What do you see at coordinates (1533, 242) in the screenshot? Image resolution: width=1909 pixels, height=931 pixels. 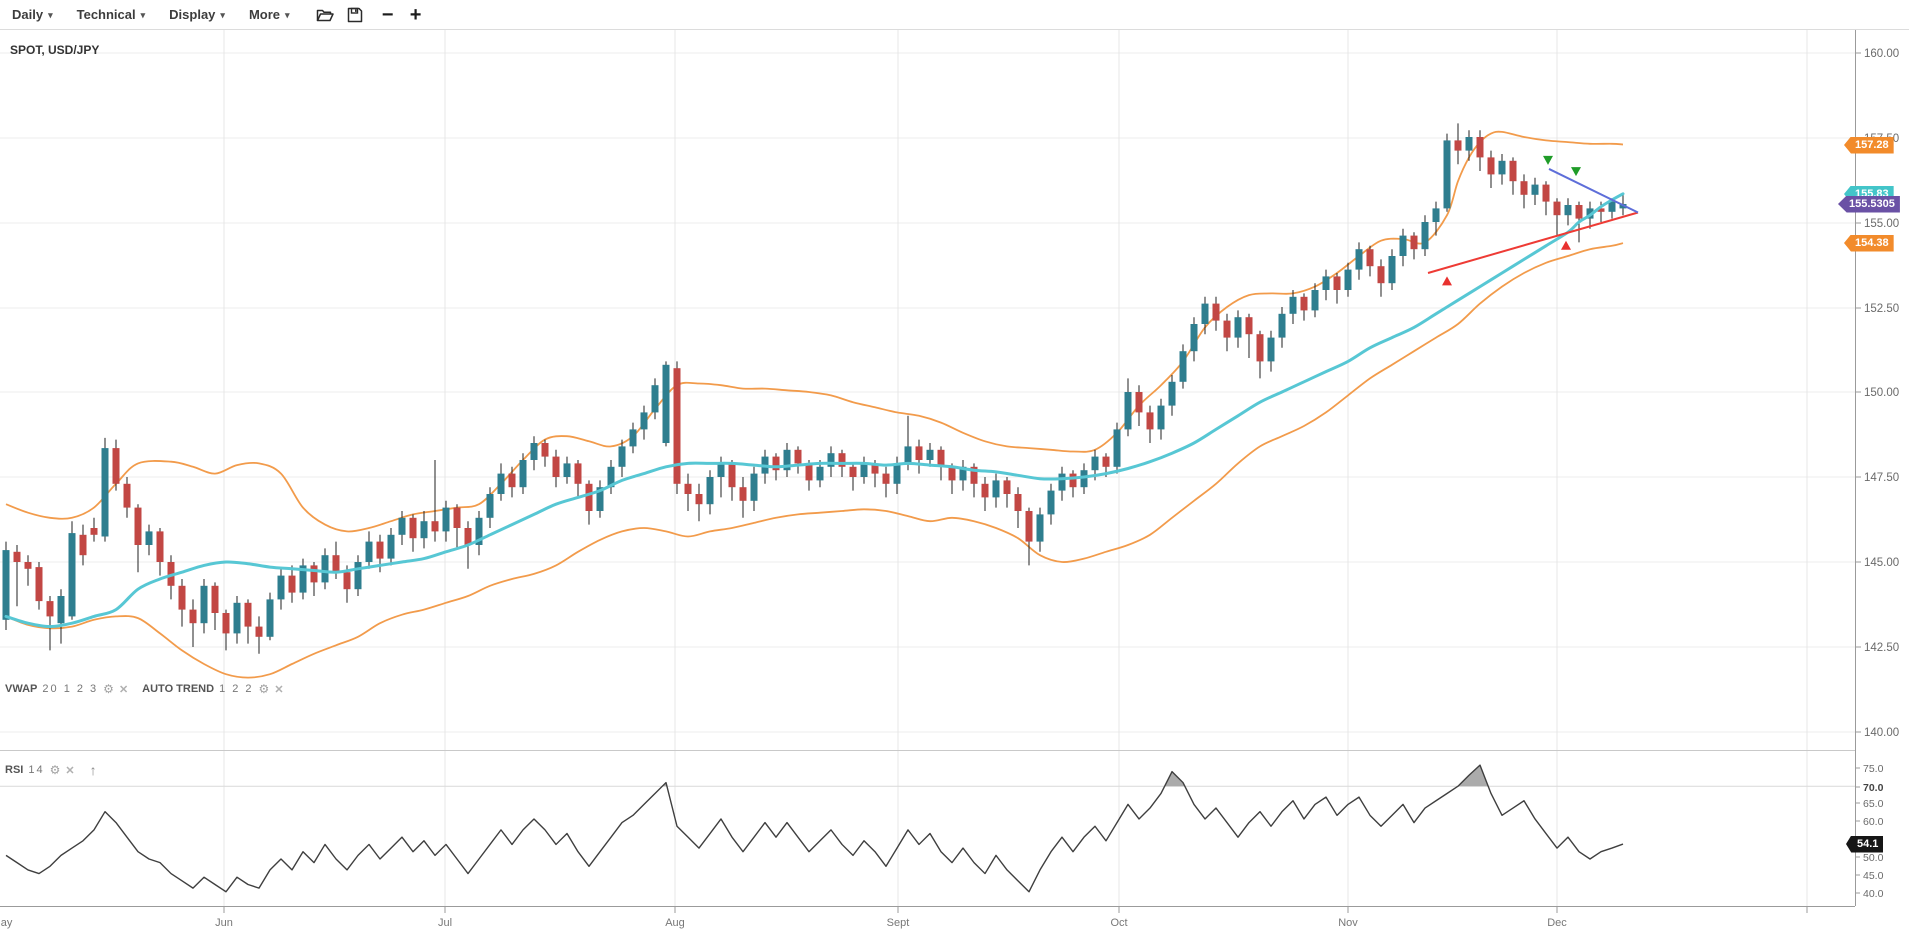 I see `trend-line-support` at bounding box center [1533, 242].